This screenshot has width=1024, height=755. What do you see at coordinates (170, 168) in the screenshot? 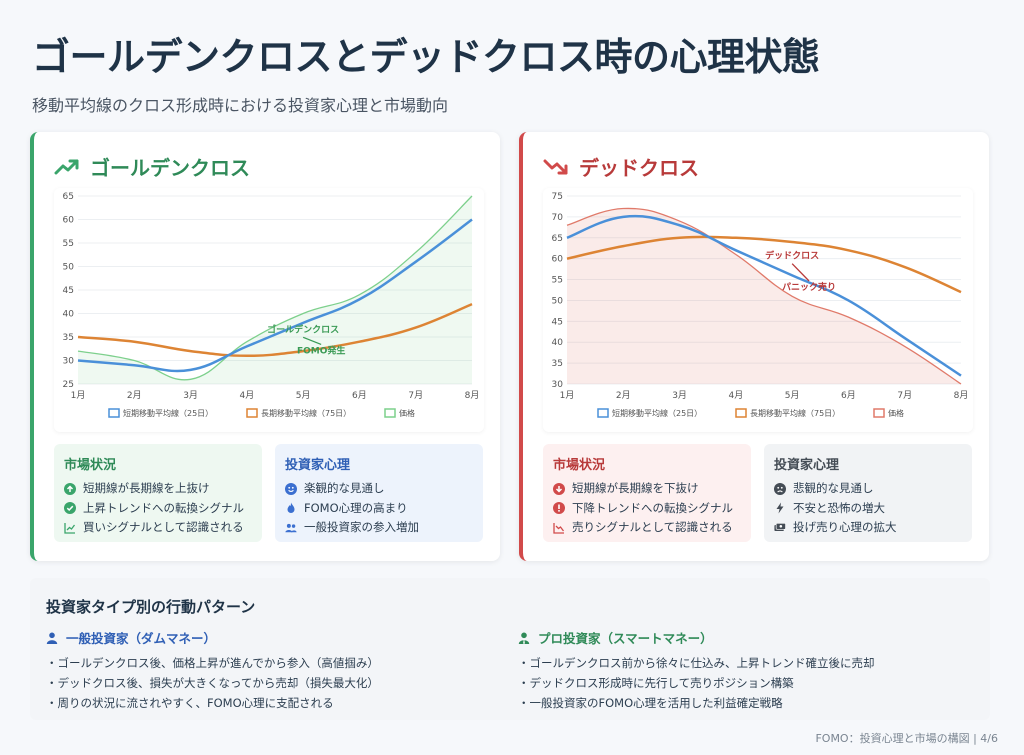
I see `golden-cross-title: ゴールデンクロス` at bounding box center [170, 168].